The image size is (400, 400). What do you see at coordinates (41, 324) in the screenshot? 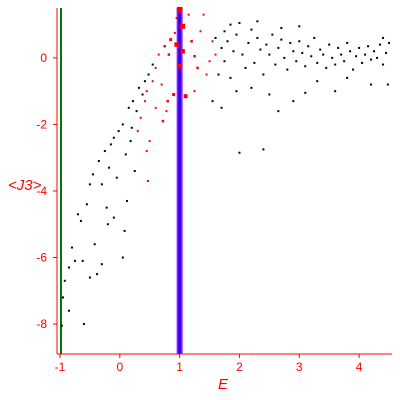
I see `y-tick-label: -8` at bounding box center [41, 324].